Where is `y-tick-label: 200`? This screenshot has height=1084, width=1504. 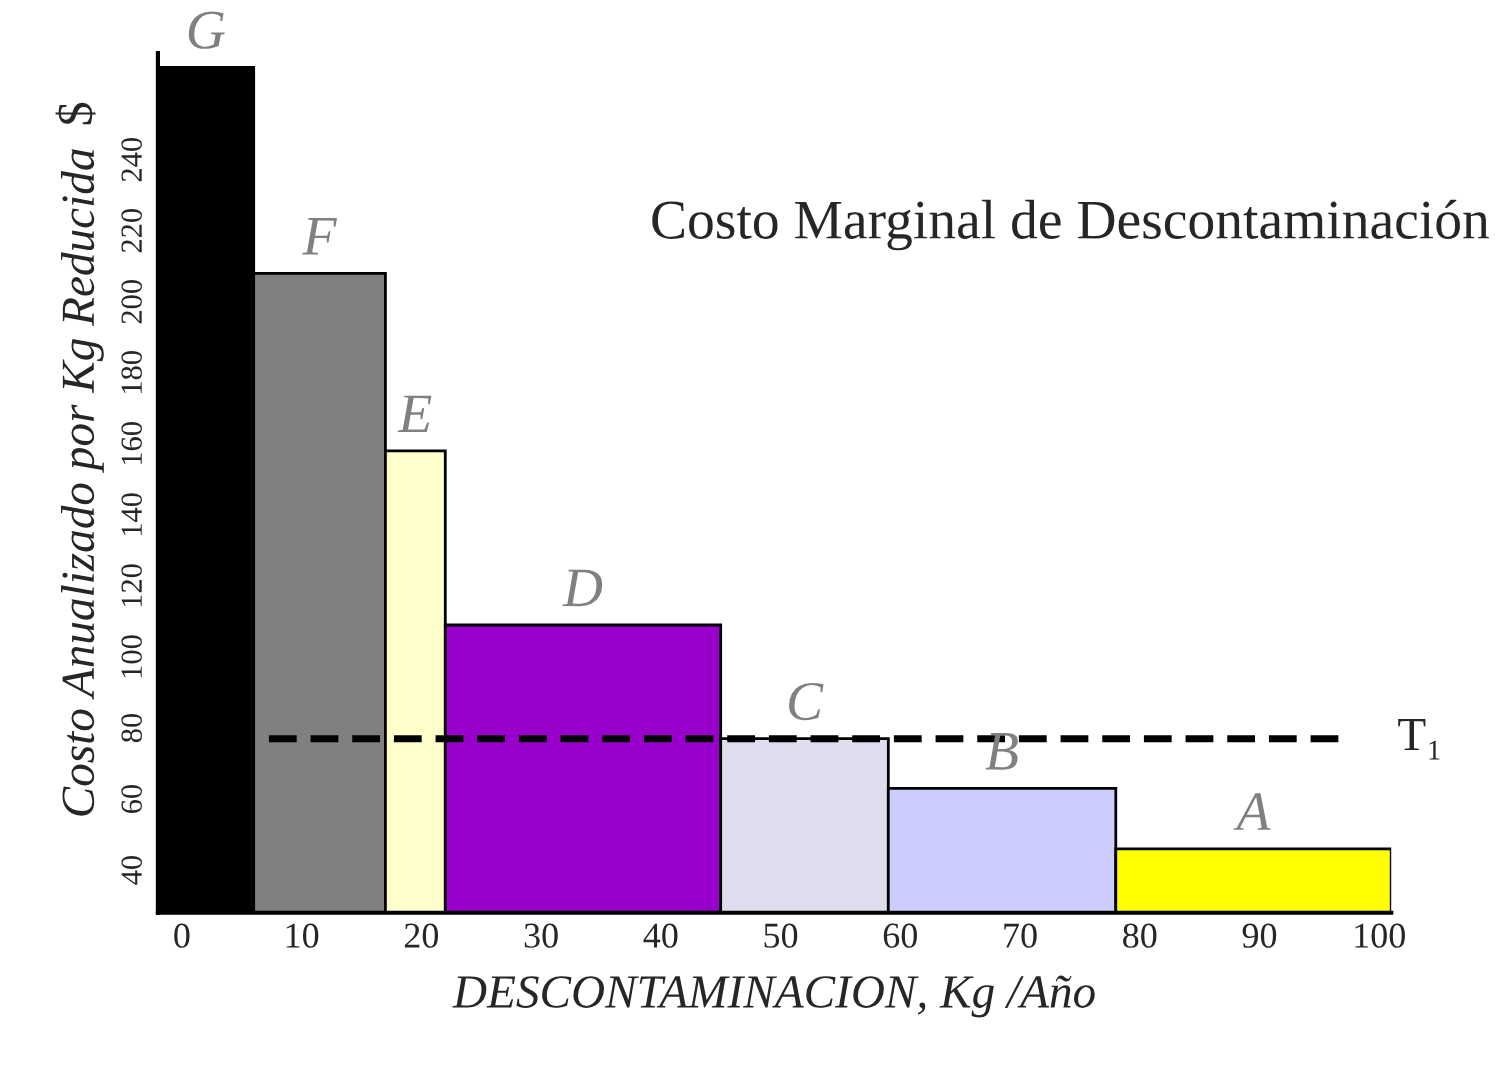 y-tick-label: 200 is located at coordinates (131, 302).